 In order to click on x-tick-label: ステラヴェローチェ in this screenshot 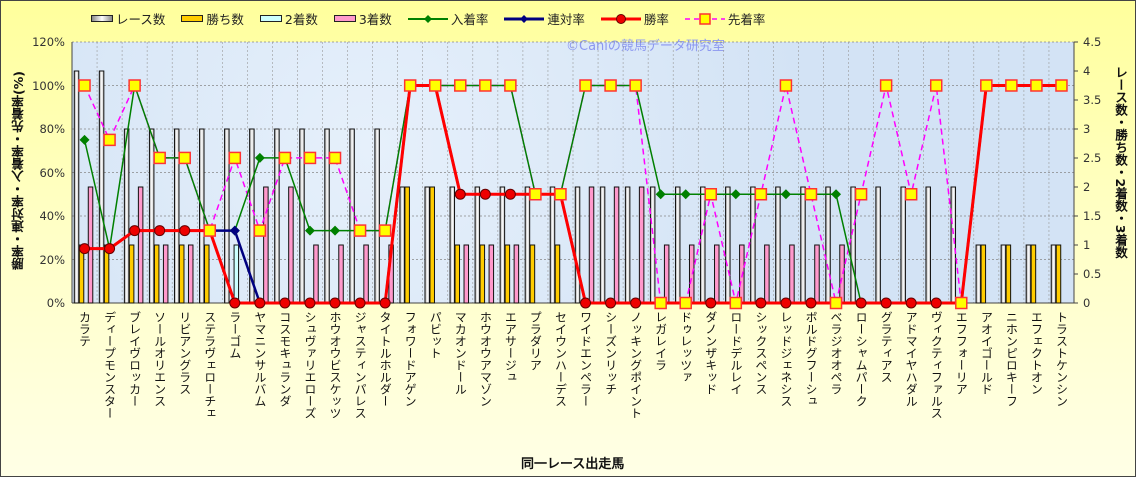, I will do `click(209, 365)`.